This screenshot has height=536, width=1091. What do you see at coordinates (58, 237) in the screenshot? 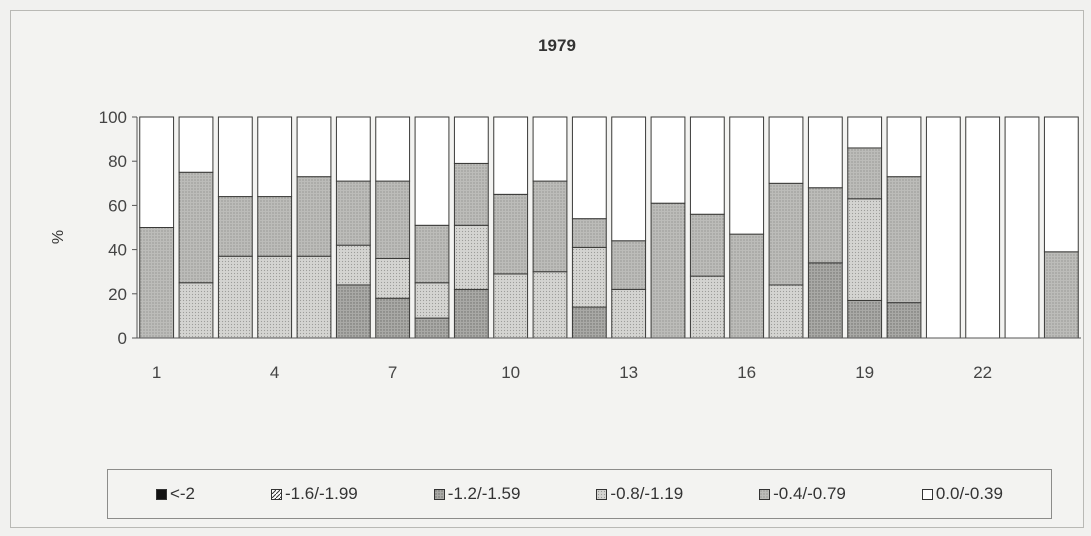
I see `y-axis-label: %` at bounding box center [58, 237].